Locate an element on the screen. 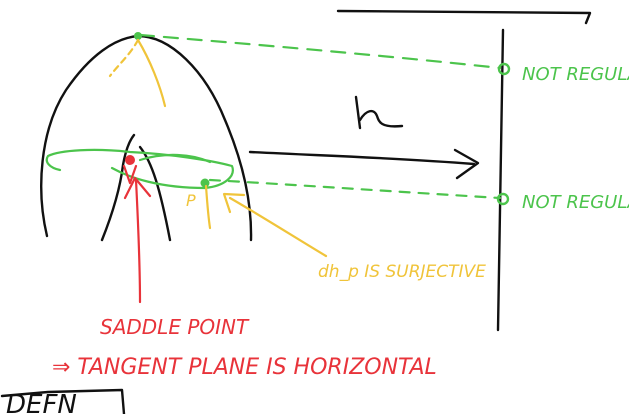 This screenshot has width=629, height=414. h-label-glyph is located at coordinates (379, 112).